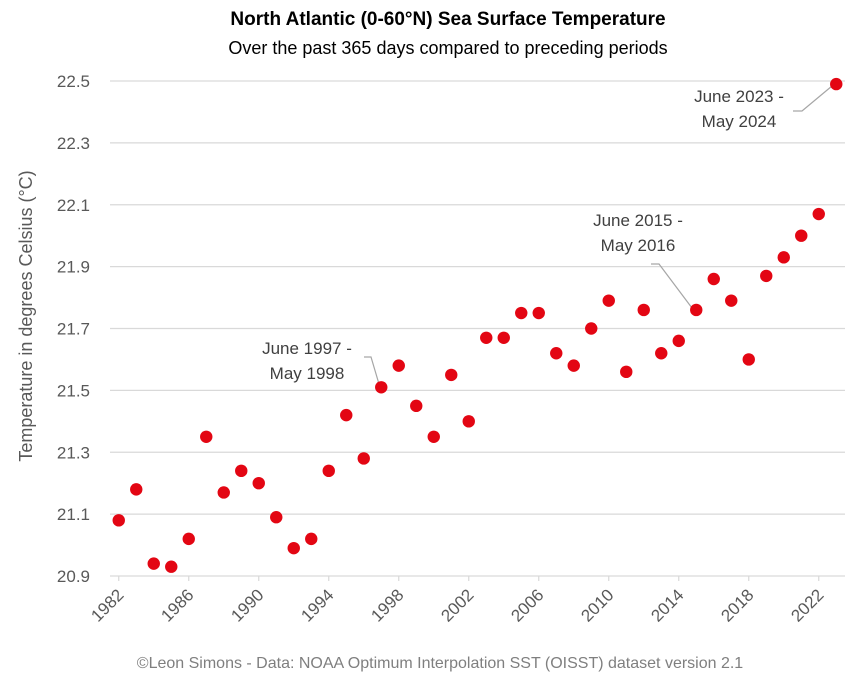  What do you see at coordinates (527, 605) in the screenshot?
I see `x-tick-label: 2006` at bounding box center [527, 605].